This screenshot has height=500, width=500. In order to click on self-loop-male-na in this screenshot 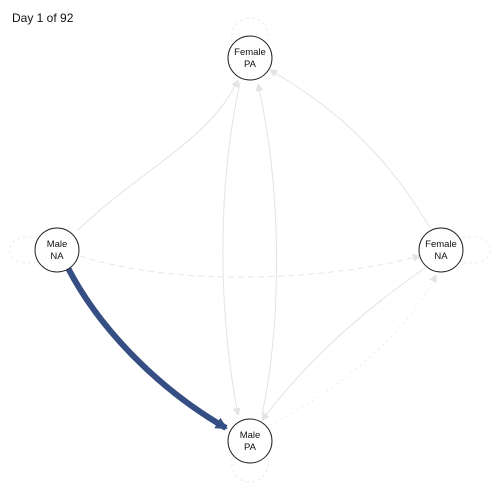, I will do `click(24, 250)`.